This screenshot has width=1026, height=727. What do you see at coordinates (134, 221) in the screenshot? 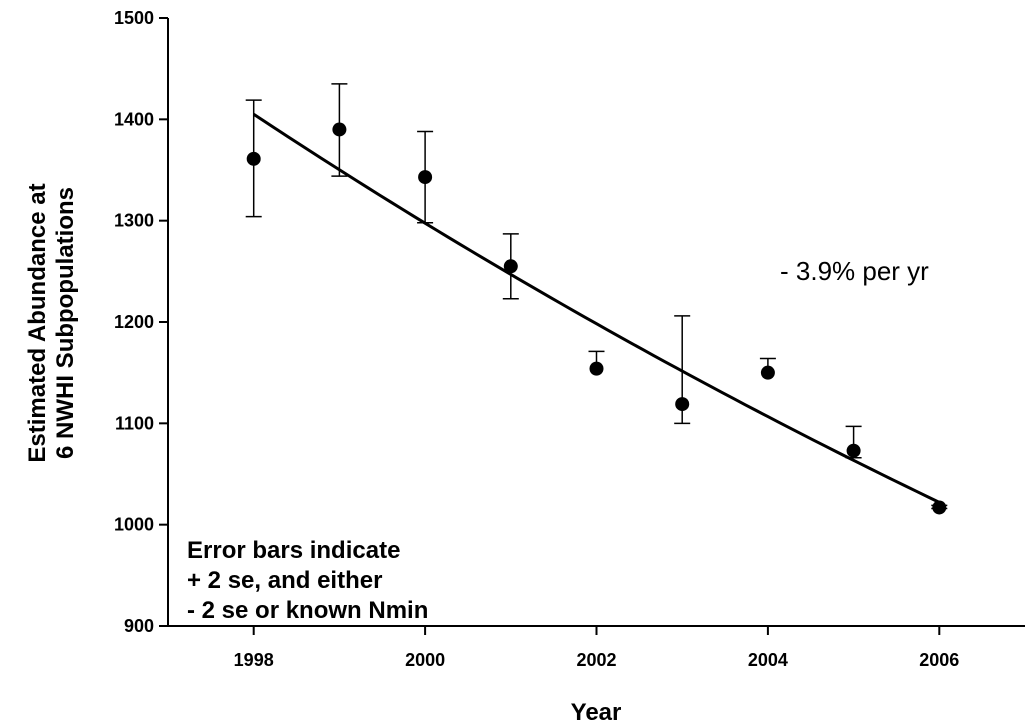
I see `y-tick-label: 1300` at bounding box center [134, 221].